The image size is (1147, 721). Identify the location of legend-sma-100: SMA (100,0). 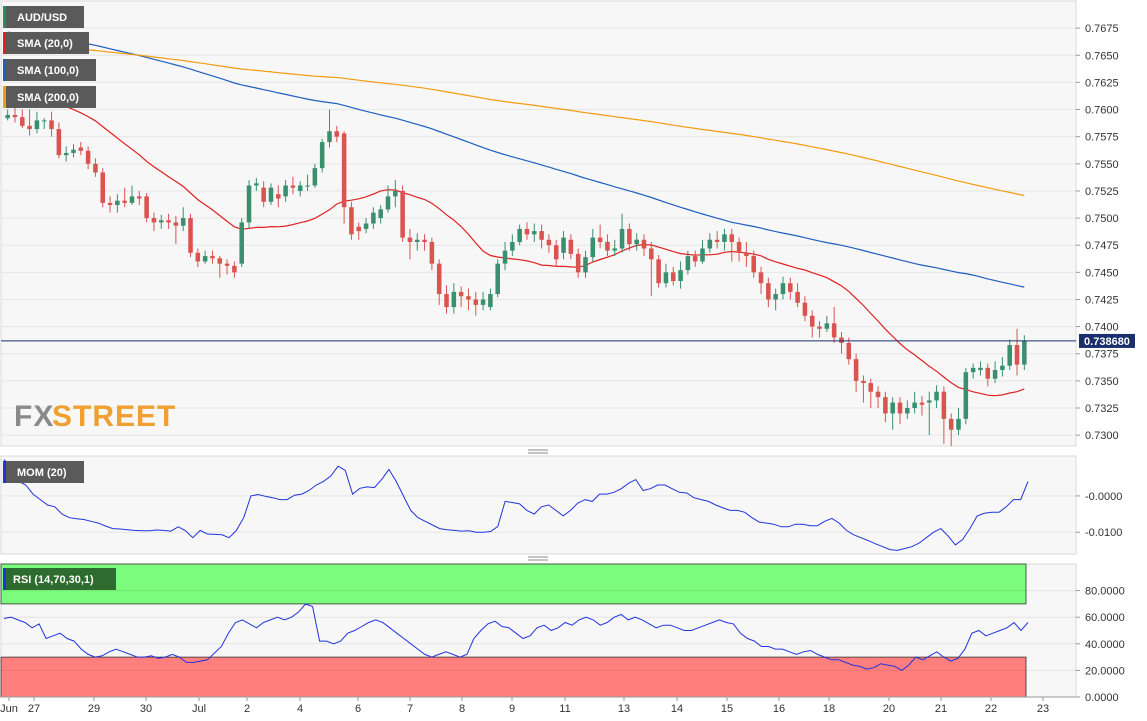
(49, 70).